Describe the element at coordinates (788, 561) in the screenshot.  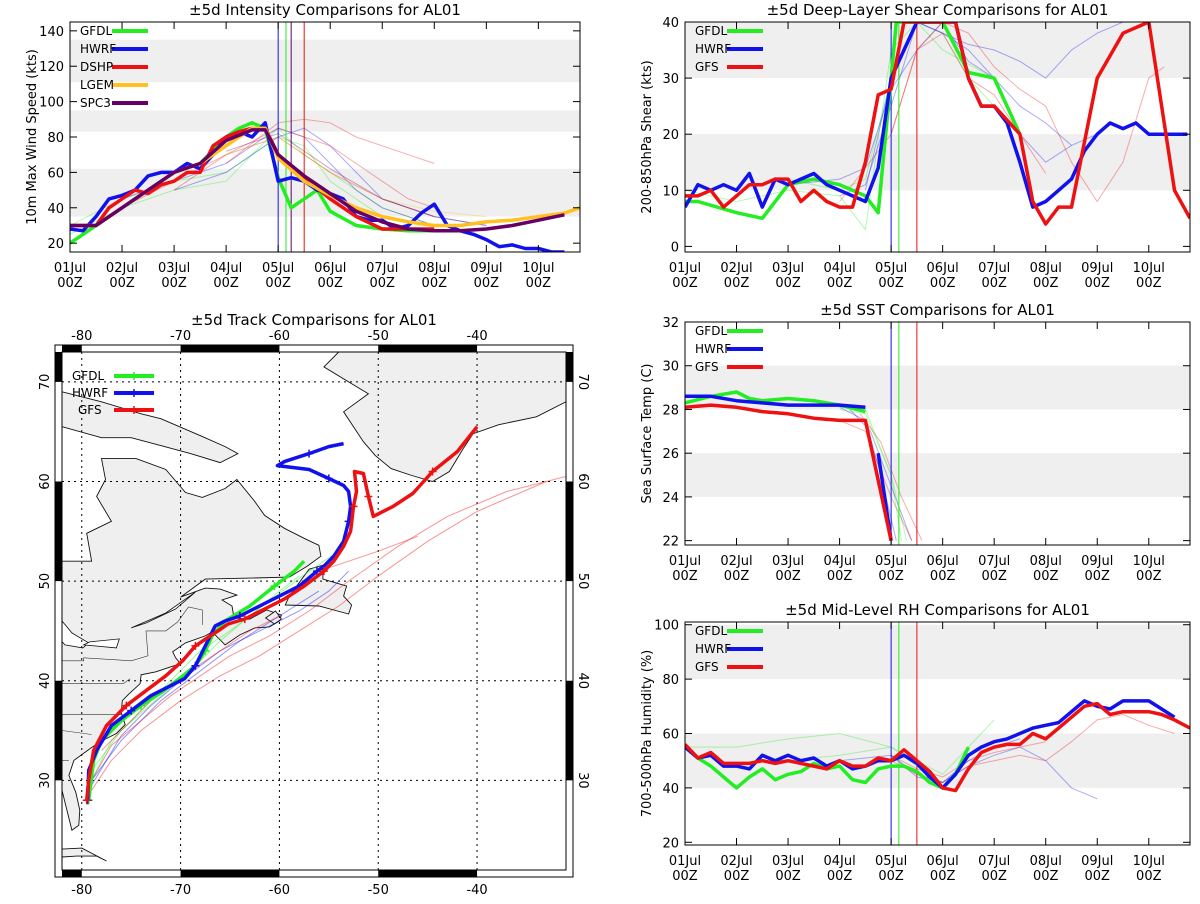
I see `sst-xtick-label: 03Jul` at that location.